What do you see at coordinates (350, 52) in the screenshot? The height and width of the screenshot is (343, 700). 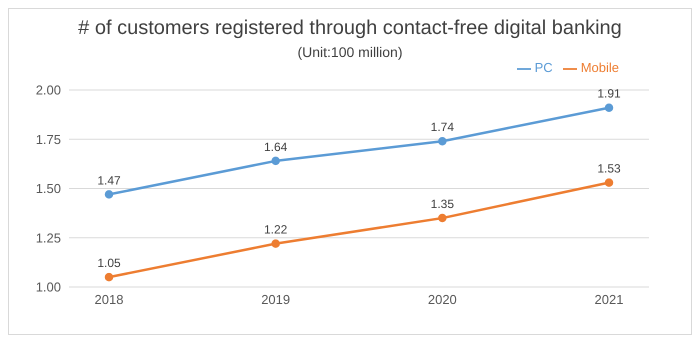 I see `chart-subtitle: (Unit:100 million)` at bounding box center [350, 52].